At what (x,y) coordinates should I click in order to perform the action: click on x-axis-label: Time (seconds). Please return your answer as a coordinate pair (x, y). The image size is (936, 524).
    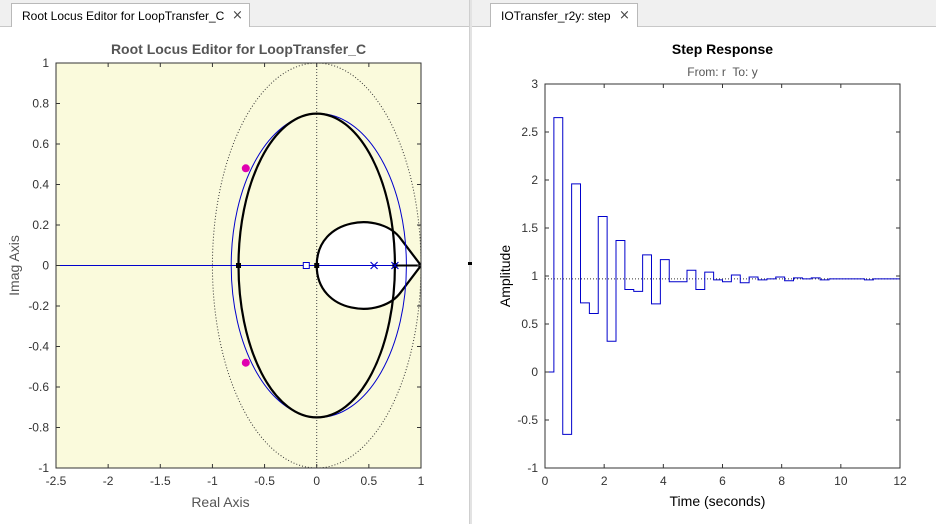
    Looking at the image, I should click on (718, 501).